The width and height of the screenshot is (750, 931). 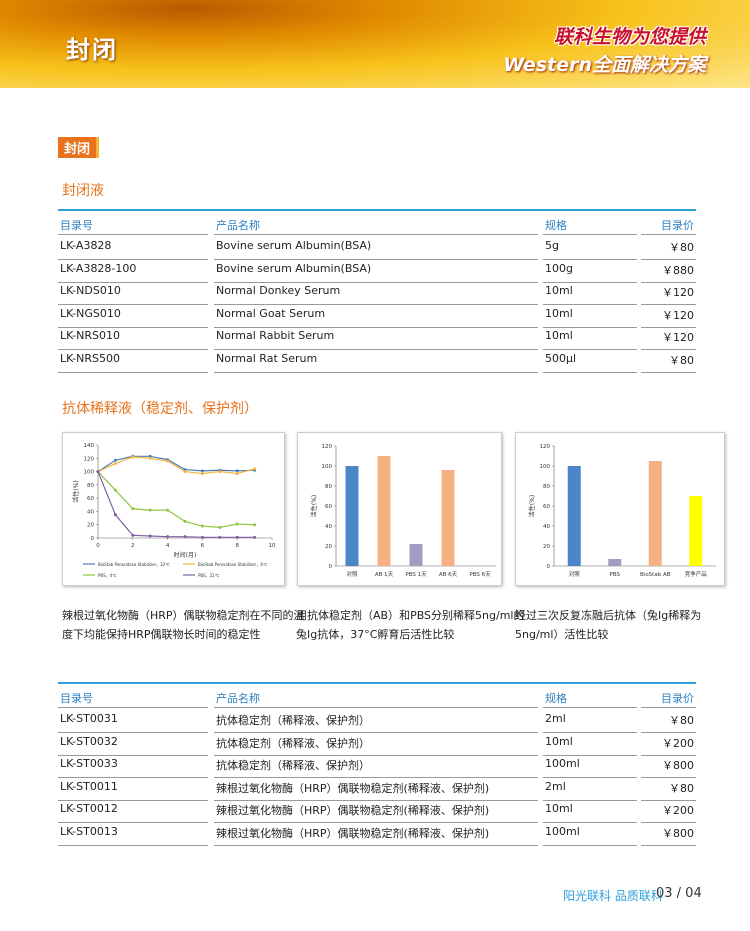 I want to click on x-tick-label: AB 6天, so click(x=448, y=574).